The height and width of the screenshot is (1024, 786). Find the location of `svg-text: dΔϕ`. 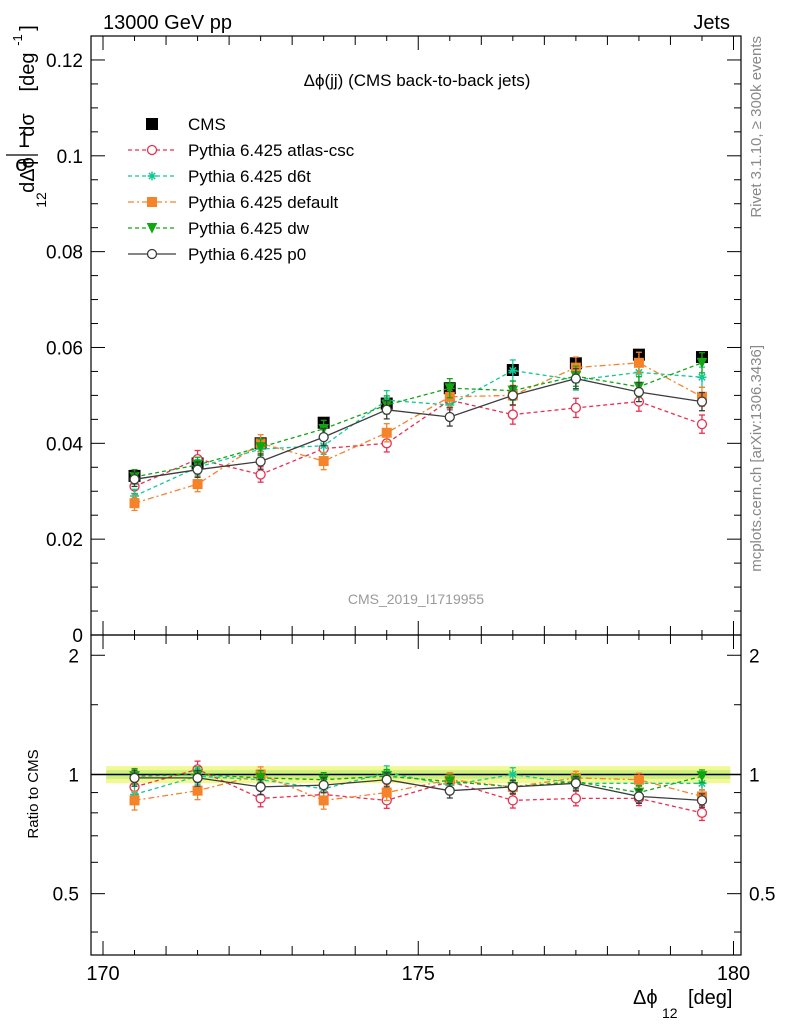

svg-text: dΔϕ is located at coordinates (28, 175).